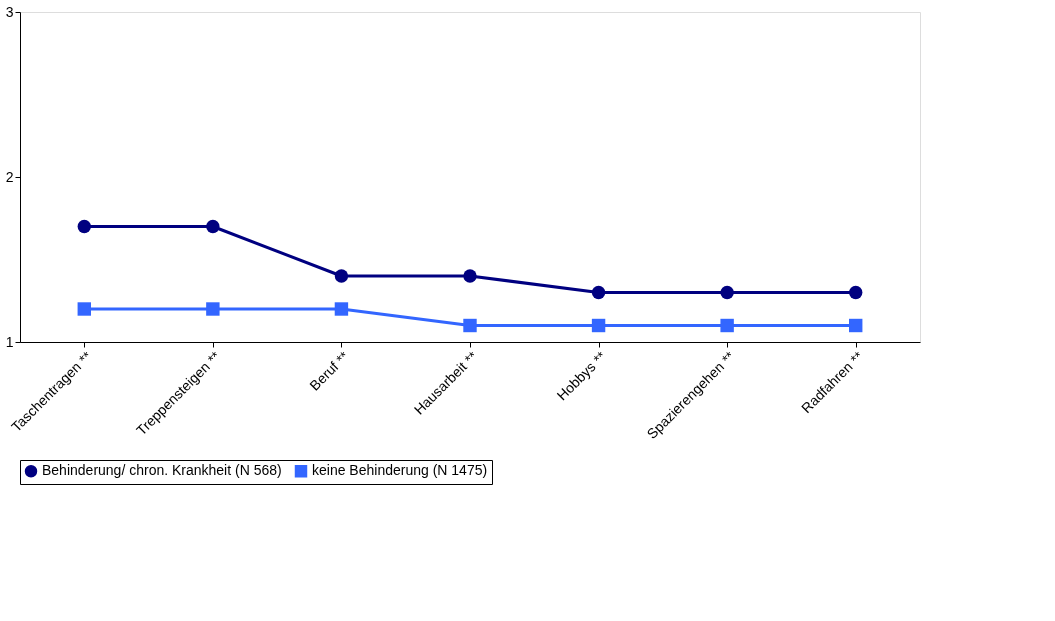 This screenshot has width=1055, height=621. What do you see at coordinates (162, 470) in the screenshot?
I see `legend-label: Behinderung/ chron. Krankheit (N 568)` at bounding box center [162, 470].